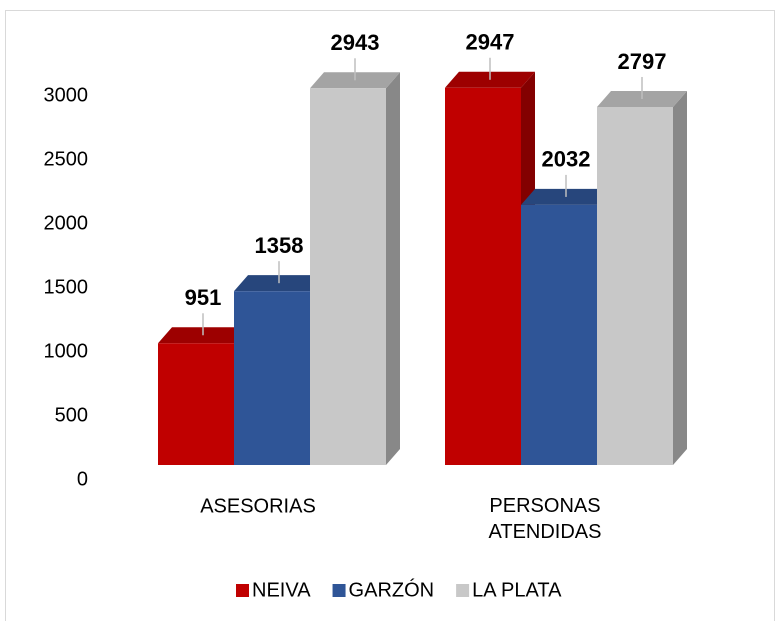 This screenshot has width=780, height=621. Describe the element at coordinates (66, 95) in the screenshot. I see `y-tick-label: 3000` at that location.